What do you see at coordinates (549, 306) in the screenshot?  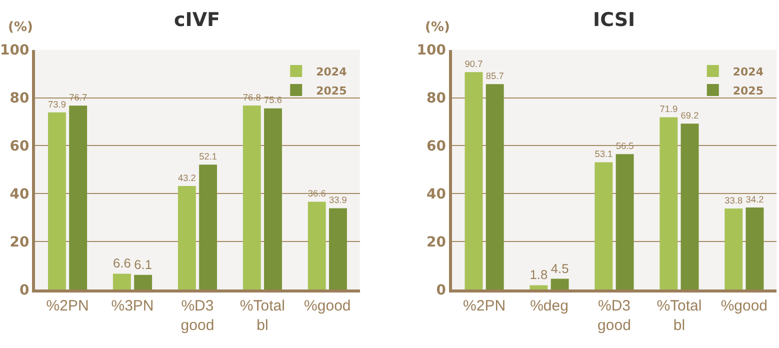 I see `x-tick-label: %deg` at bounding box center [549, 306].